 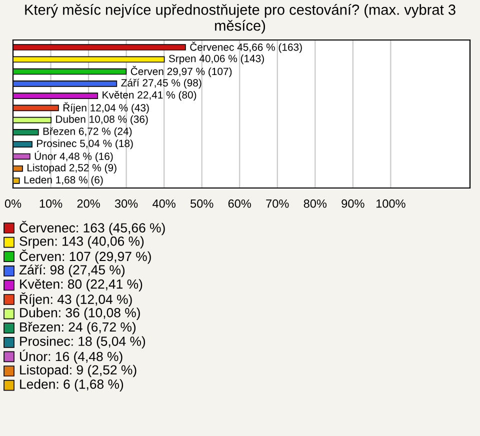 I want to click on text: Květen: 80 (22,41 %), so click(x=81, y=285).